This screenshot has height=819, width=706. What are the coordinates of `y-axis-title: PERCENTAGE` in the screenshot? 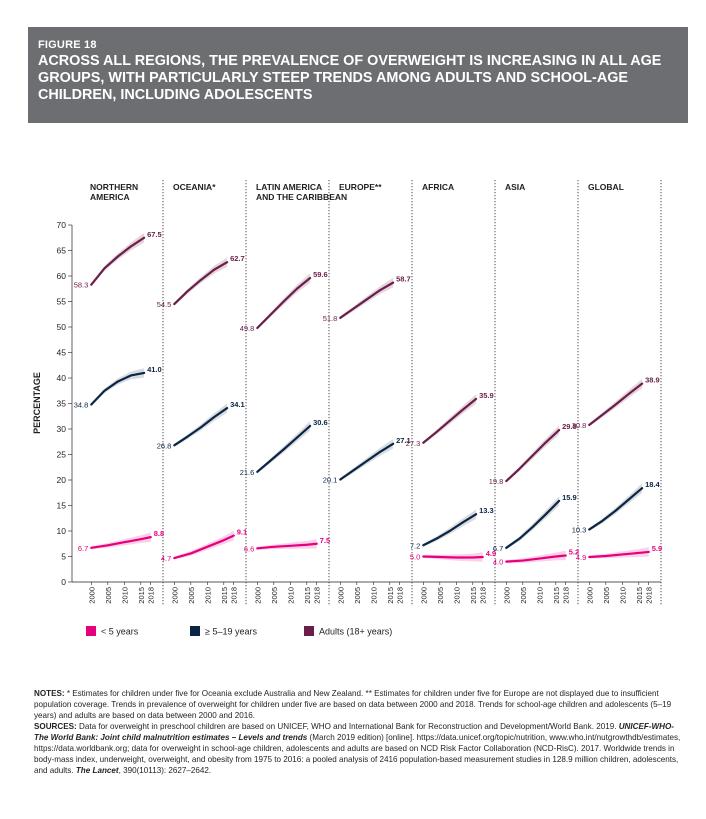 It's located at (37, 403).